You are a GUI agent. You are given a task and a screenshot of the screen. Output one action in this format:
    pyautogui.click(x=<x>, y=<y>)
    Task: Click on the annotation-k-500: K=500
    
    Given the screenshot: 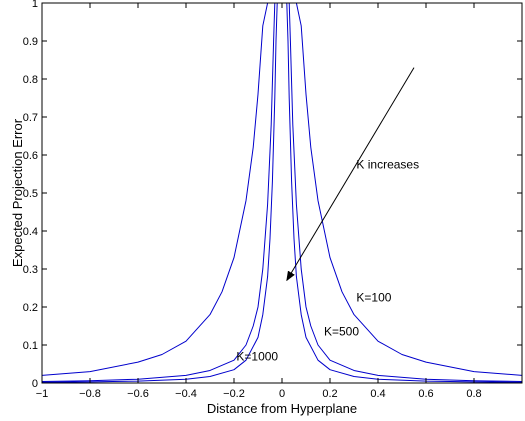 What is the action you would take?
    pyautogui.click(x=341, y=332)
    